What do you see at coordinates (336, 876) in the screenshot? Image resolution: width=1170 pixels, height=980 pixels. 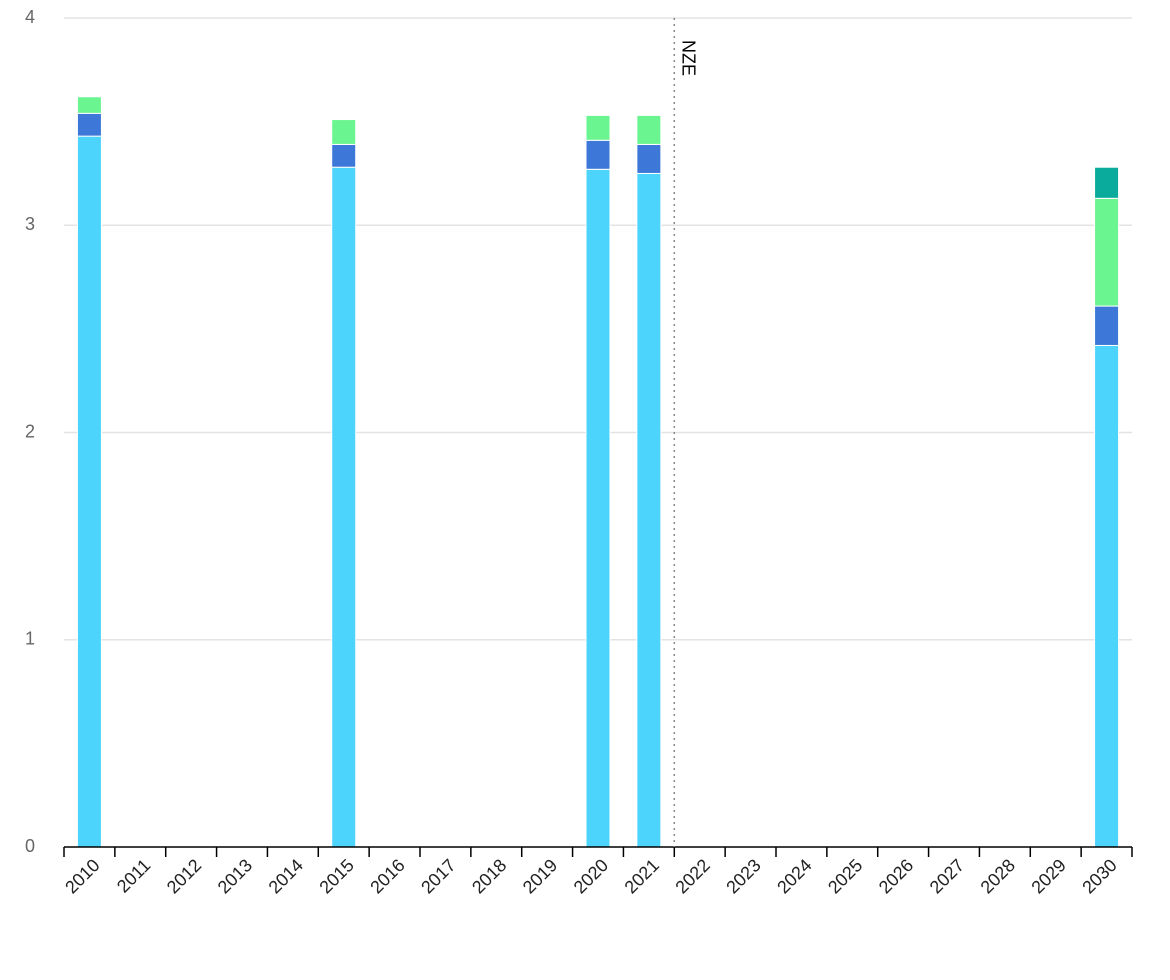 I see `x-tick-label: 2015` at bounding box center [336, 876].